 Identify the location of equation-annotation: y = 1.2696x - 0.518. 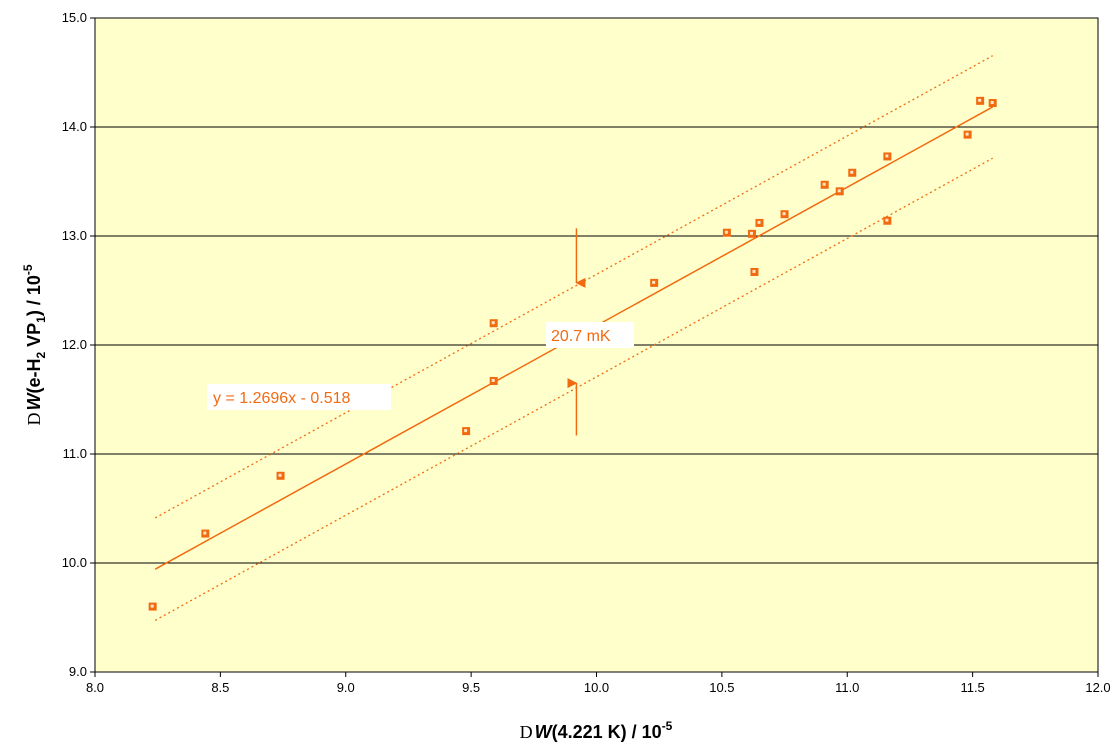
(299, 397).